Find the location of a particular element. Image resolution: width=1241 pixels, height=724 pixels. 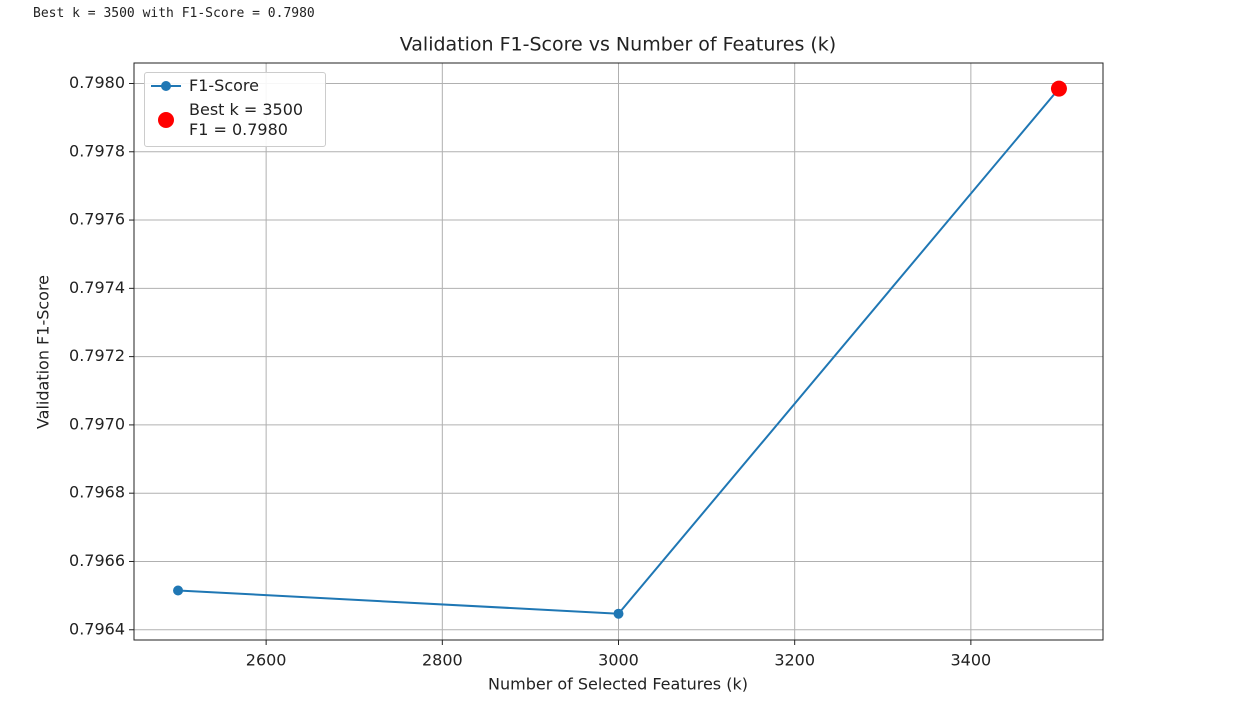

y-tick-label: 0.7966 is located at coordinates (97, 560).